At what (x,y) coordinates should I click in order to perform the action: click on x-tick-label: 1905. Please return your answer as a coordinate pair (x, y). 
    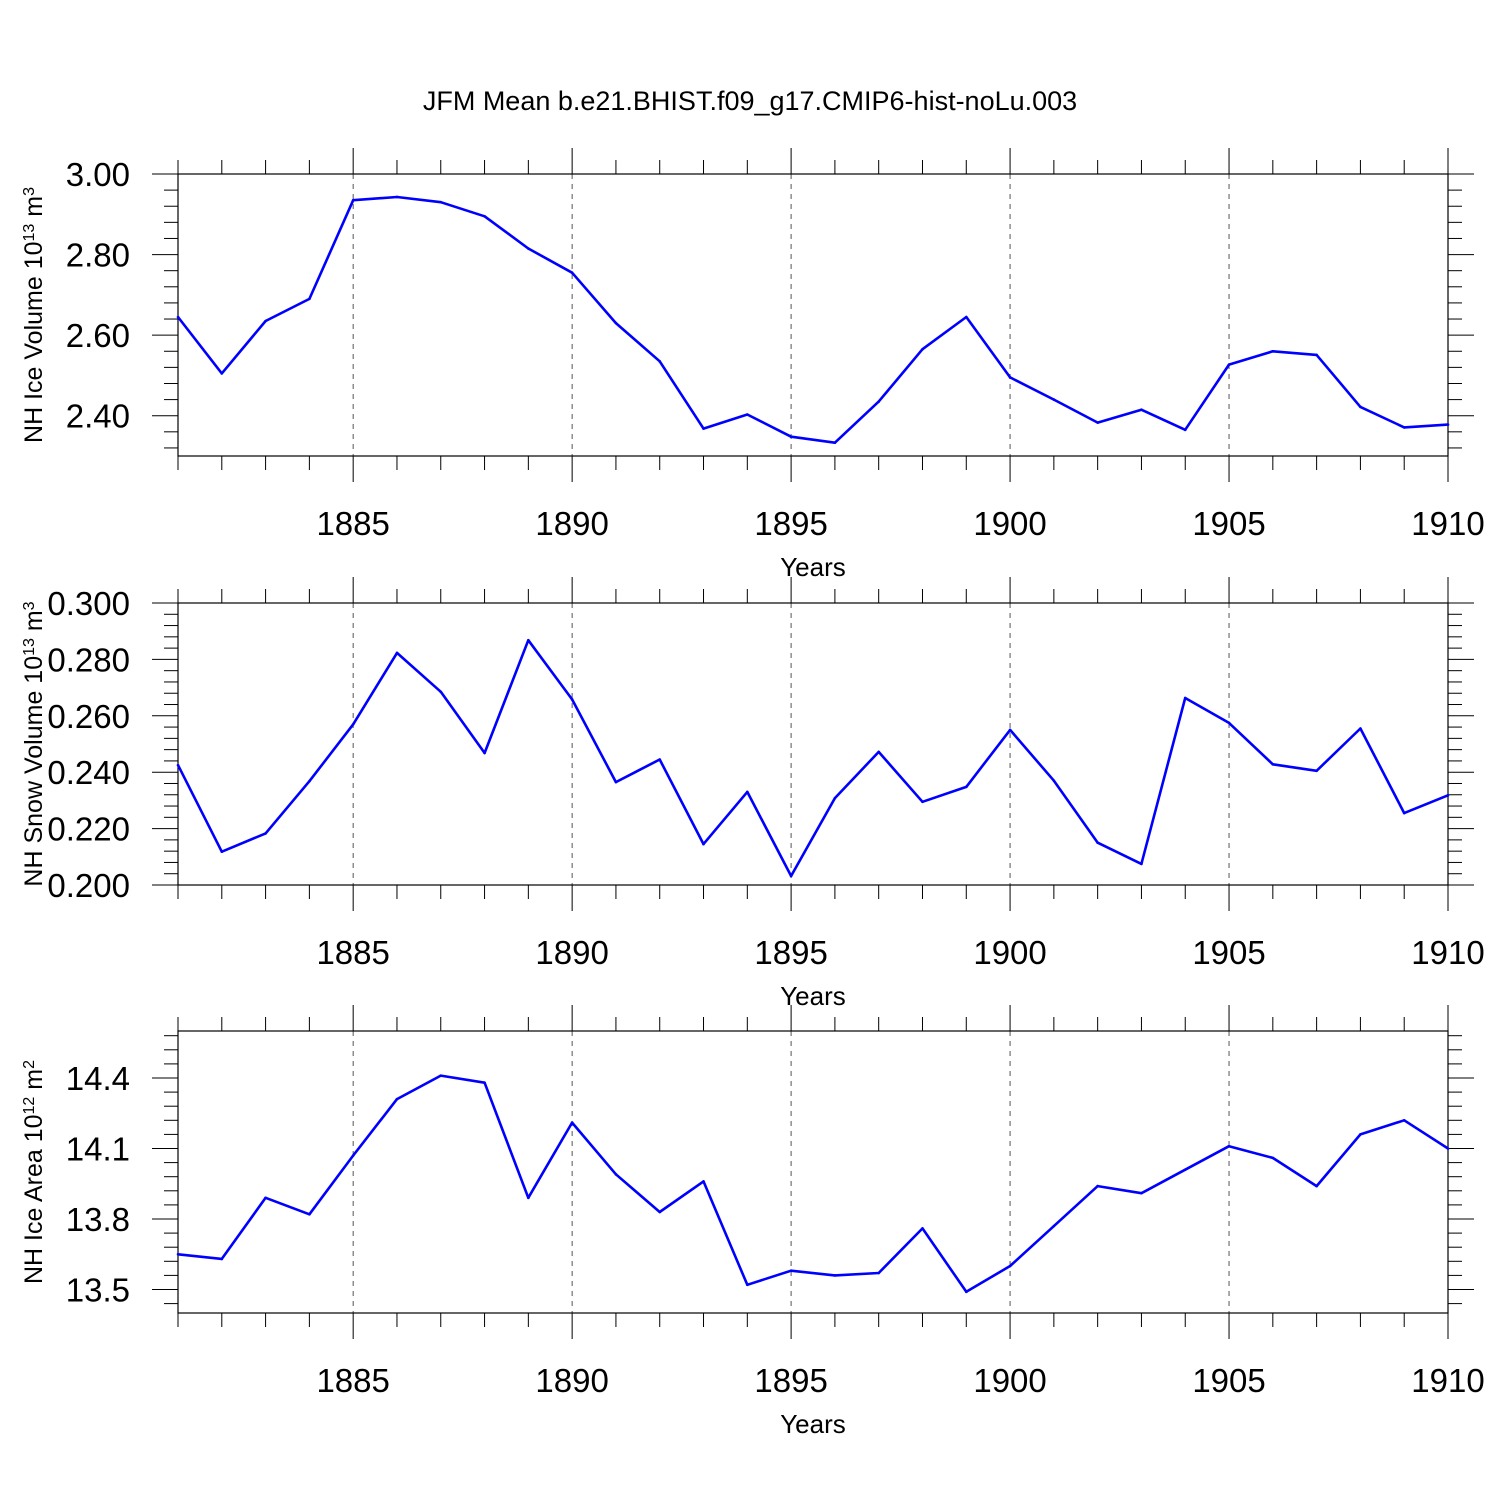
    Looking at the image, I should click on (1228, 1380).